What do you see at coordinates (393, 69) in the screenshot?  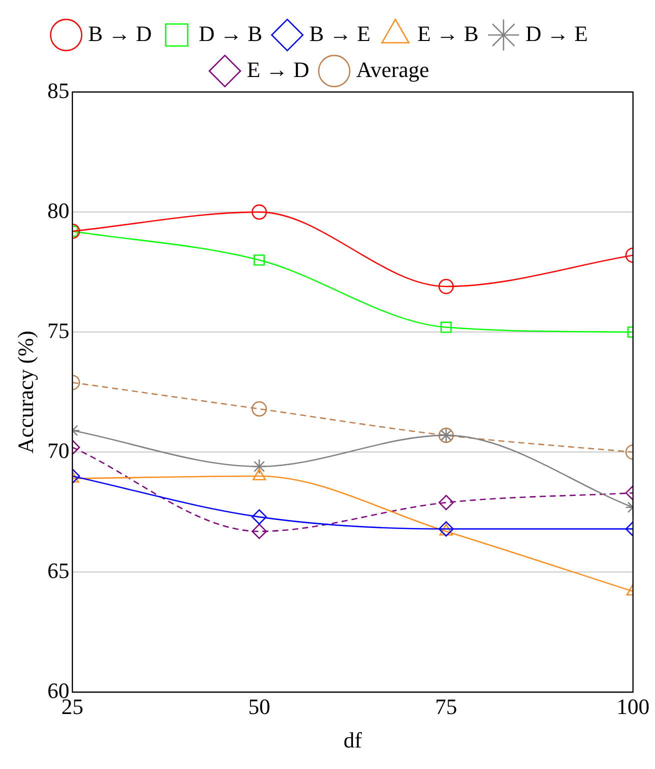 I see `legend-label: Average` at bounding box center [393, 69].